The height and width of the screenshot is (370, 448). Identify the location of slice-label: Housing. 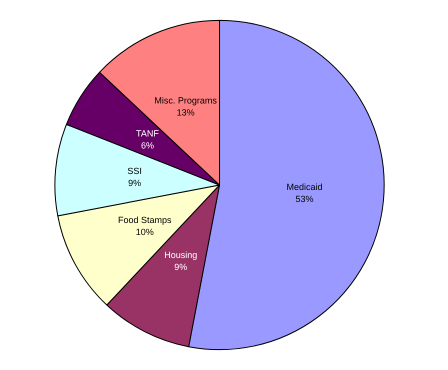
(181, 255).